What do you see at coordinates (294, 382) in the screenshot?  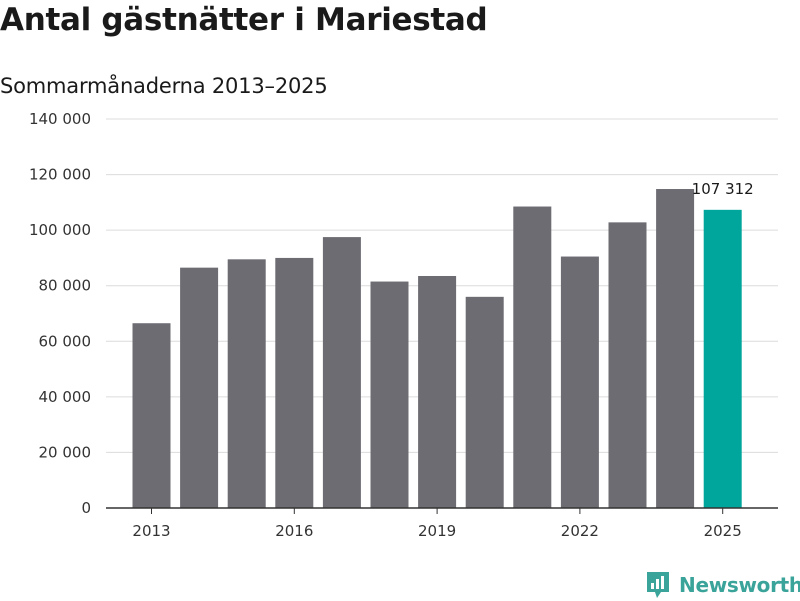 I see `bar-2016` at bounding box center [294, 382].